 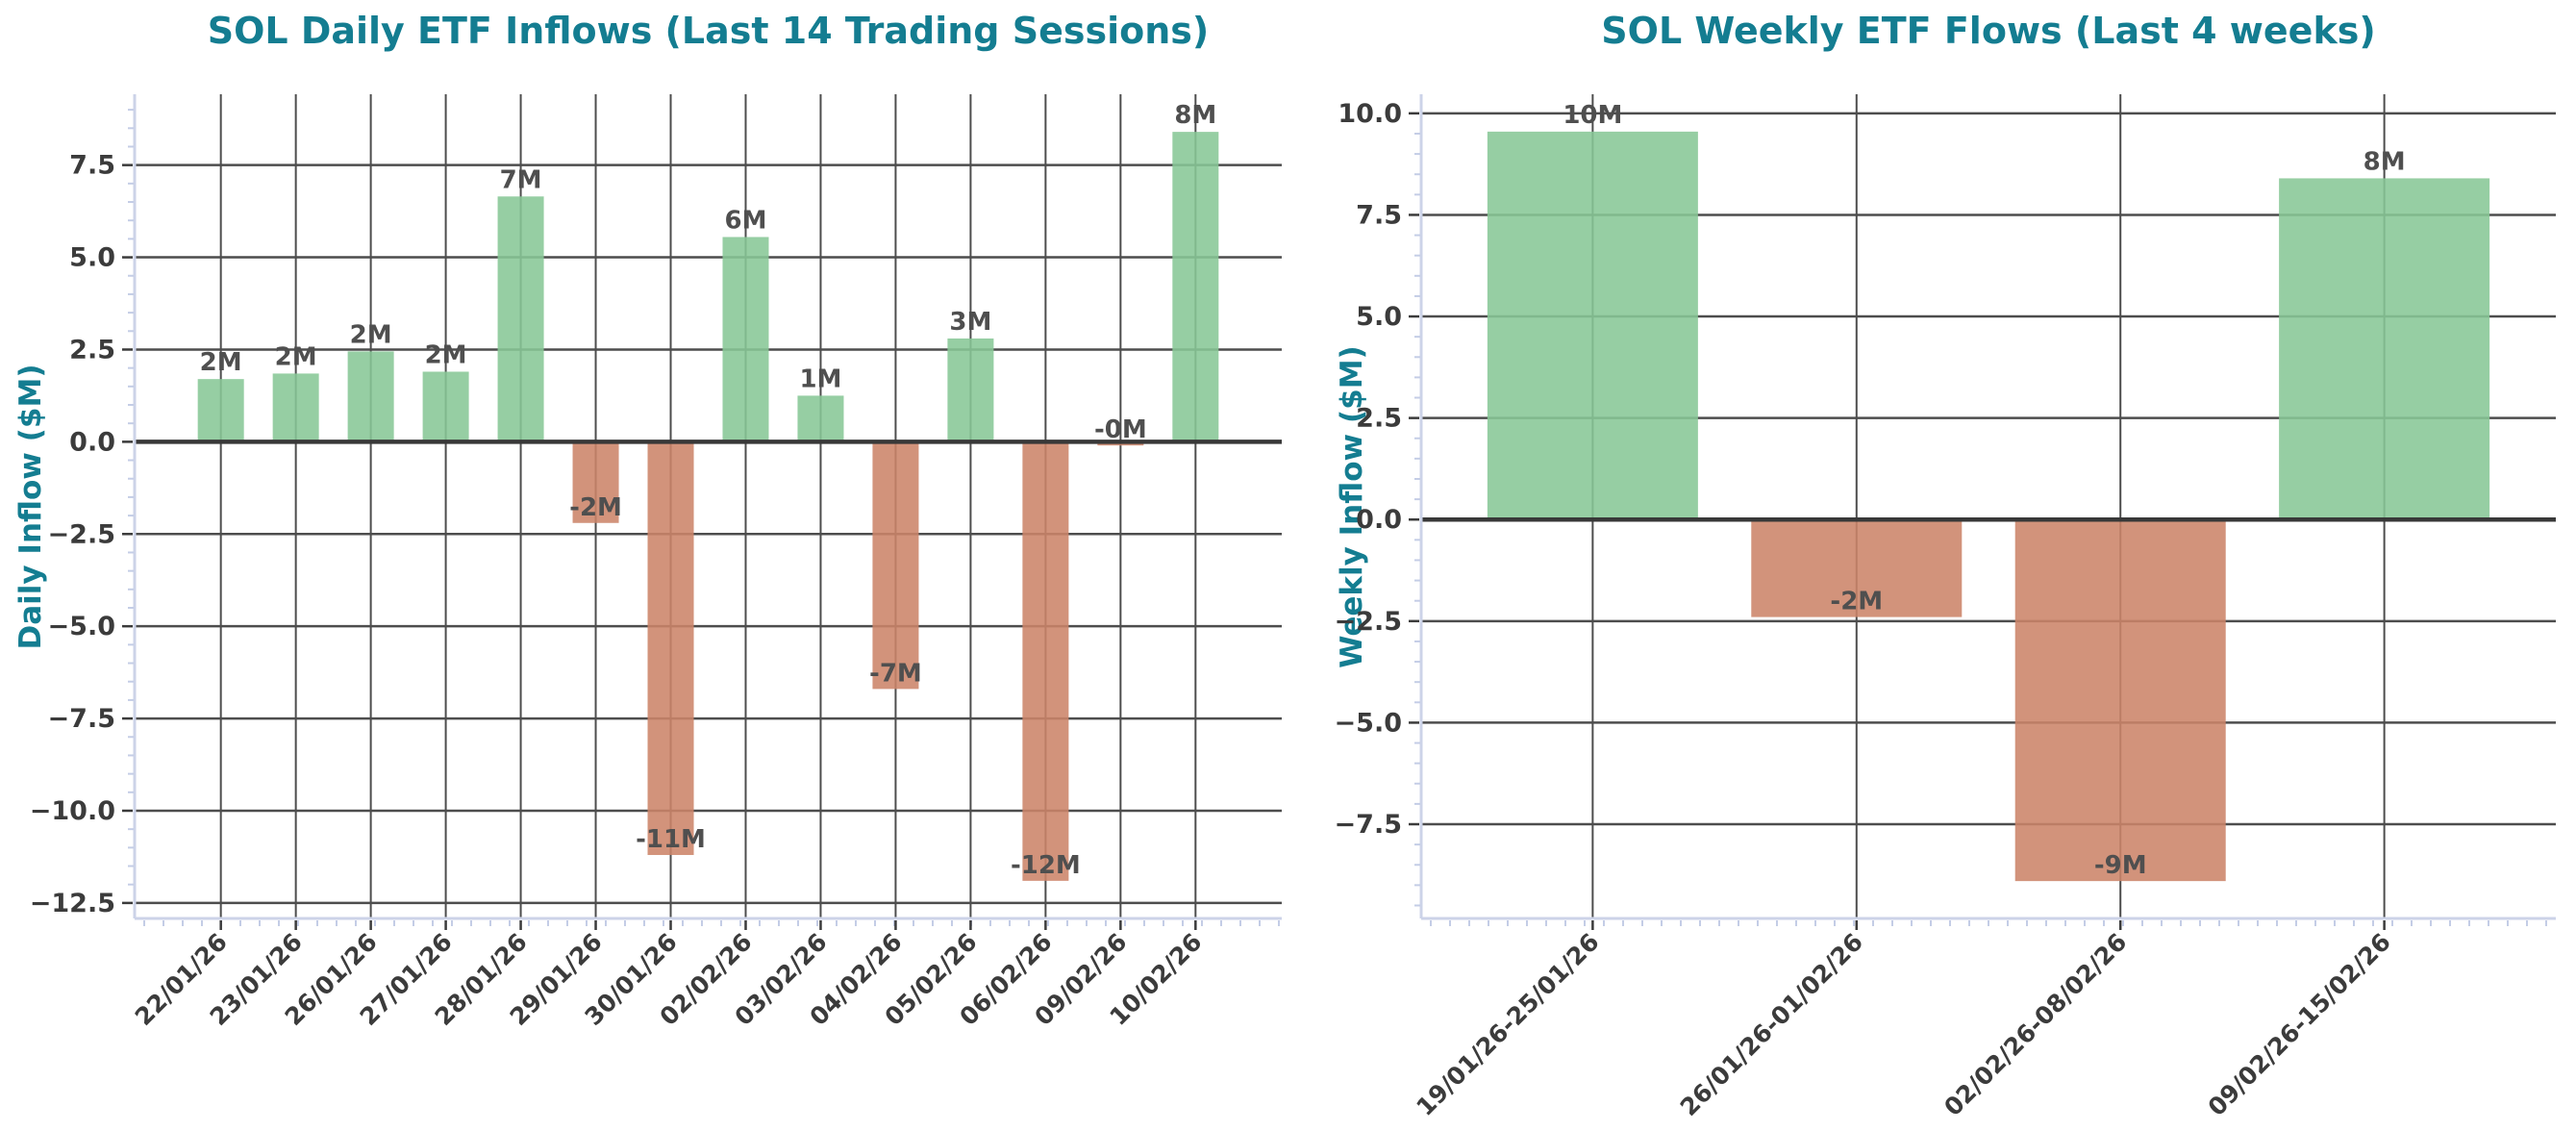 I want to click on x-tick-label: 09/02/26-15/02/26, so click(x=2299, y=1024).